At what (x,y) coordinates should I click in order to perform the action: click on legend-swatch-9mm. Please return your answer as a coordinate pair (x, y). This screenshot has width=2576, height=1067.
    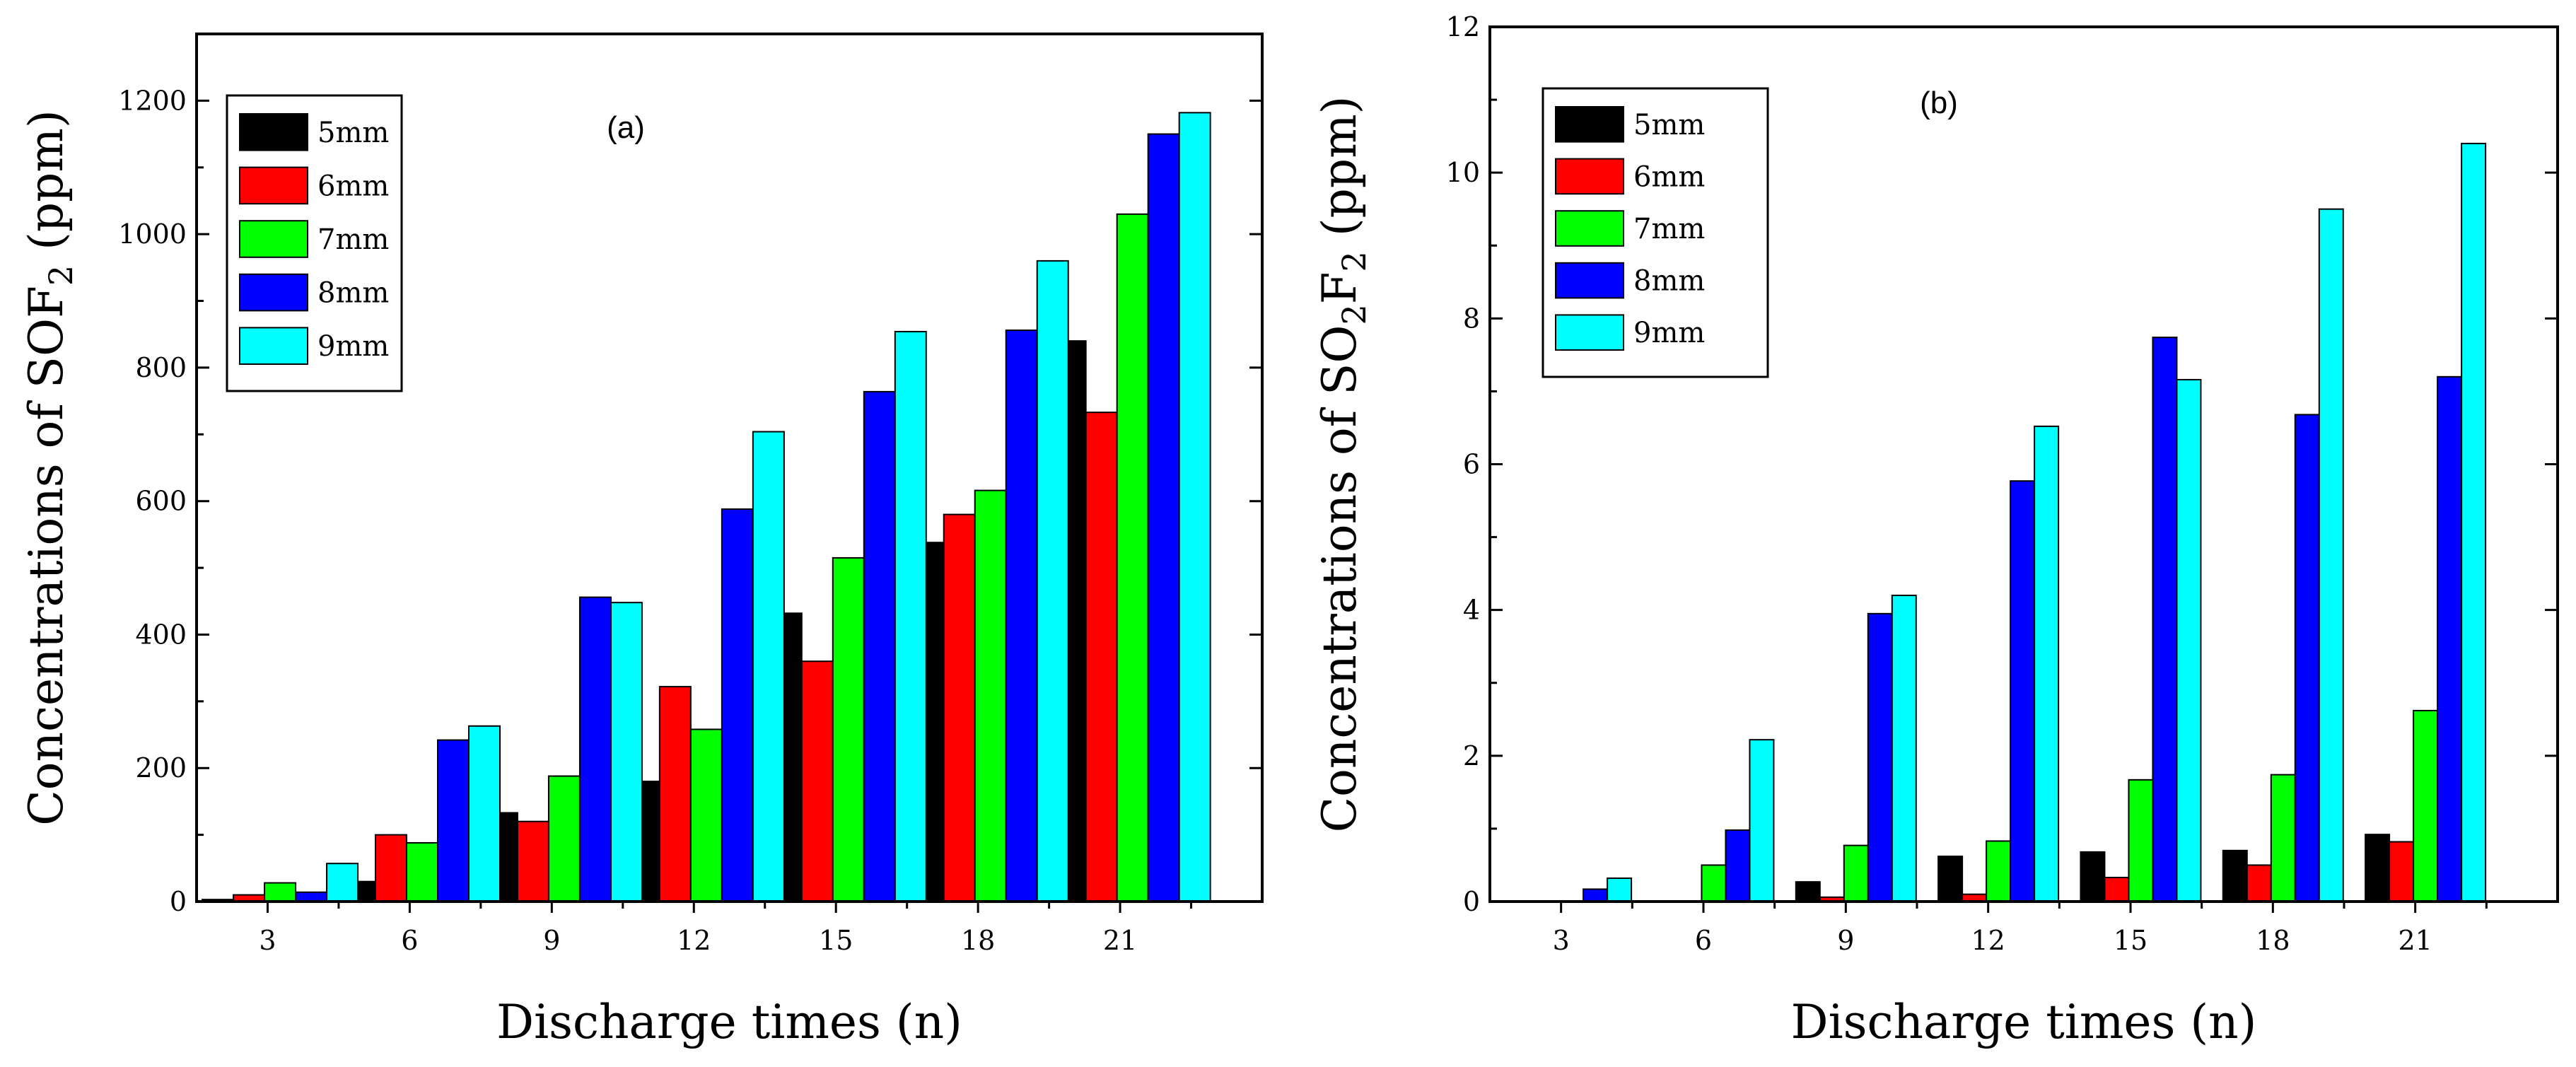
    Looking at the image, I should click on (273, 346).